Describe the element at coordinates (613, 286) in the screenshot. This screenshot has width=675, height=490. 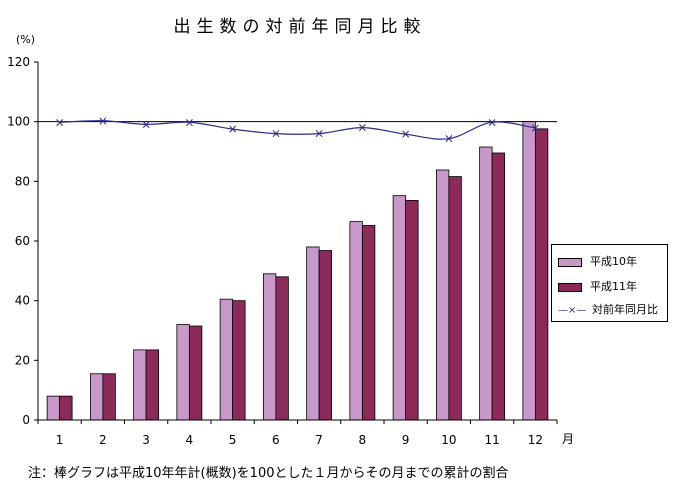
I see `legend-label-h11: 平成11年` at that location.